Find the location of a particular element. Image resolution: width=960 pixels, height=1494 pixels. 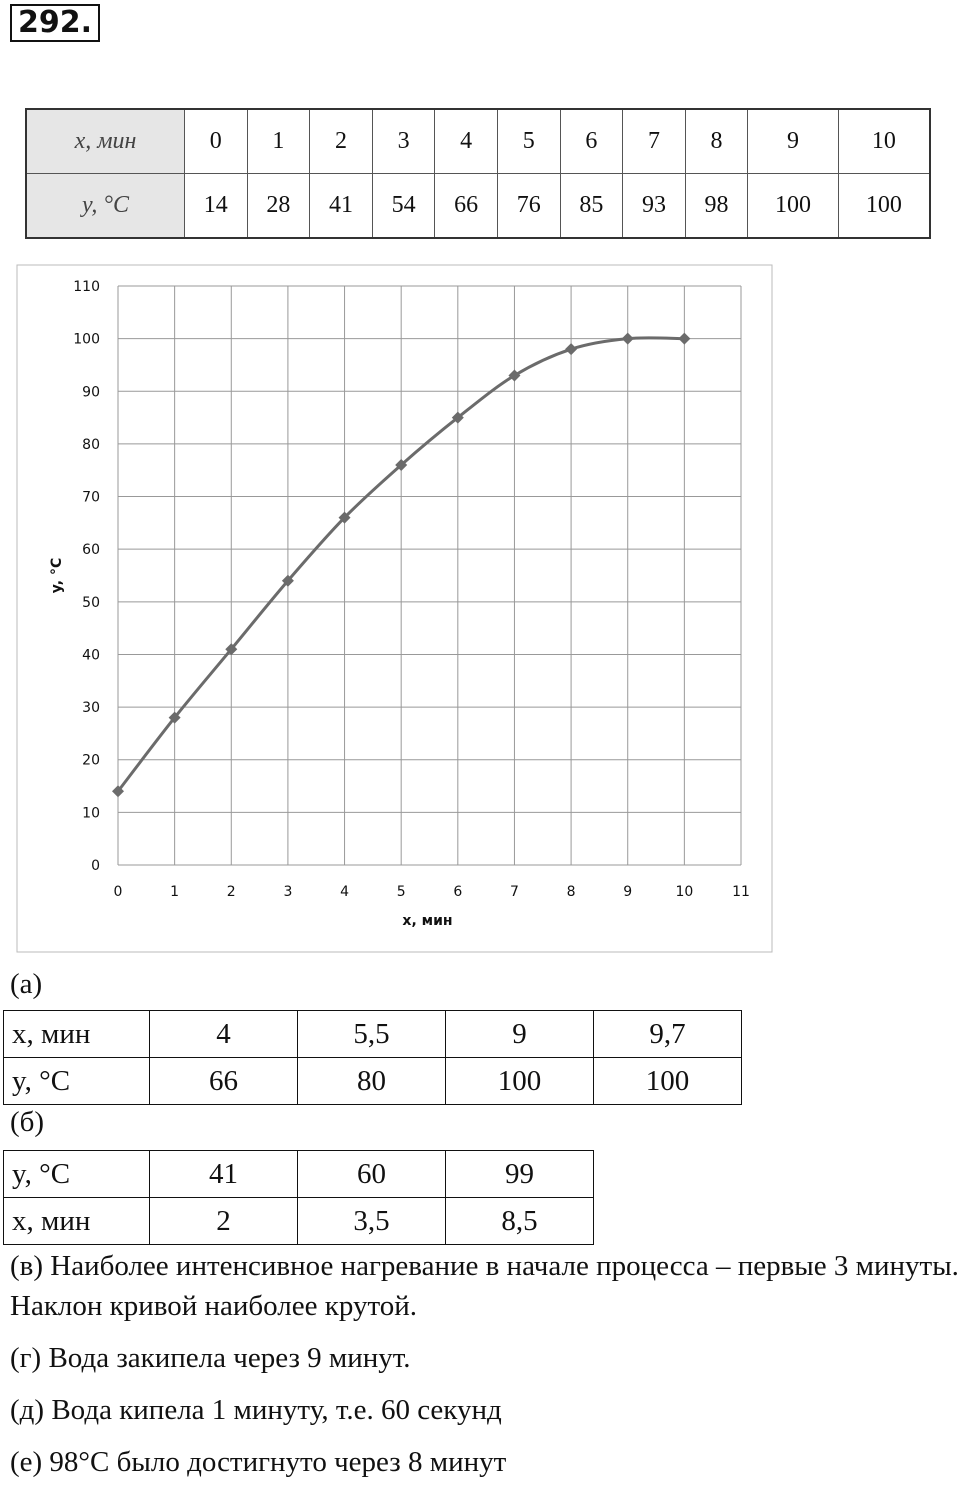

y-tick-label: 50 is located at coordinates (91, 603).